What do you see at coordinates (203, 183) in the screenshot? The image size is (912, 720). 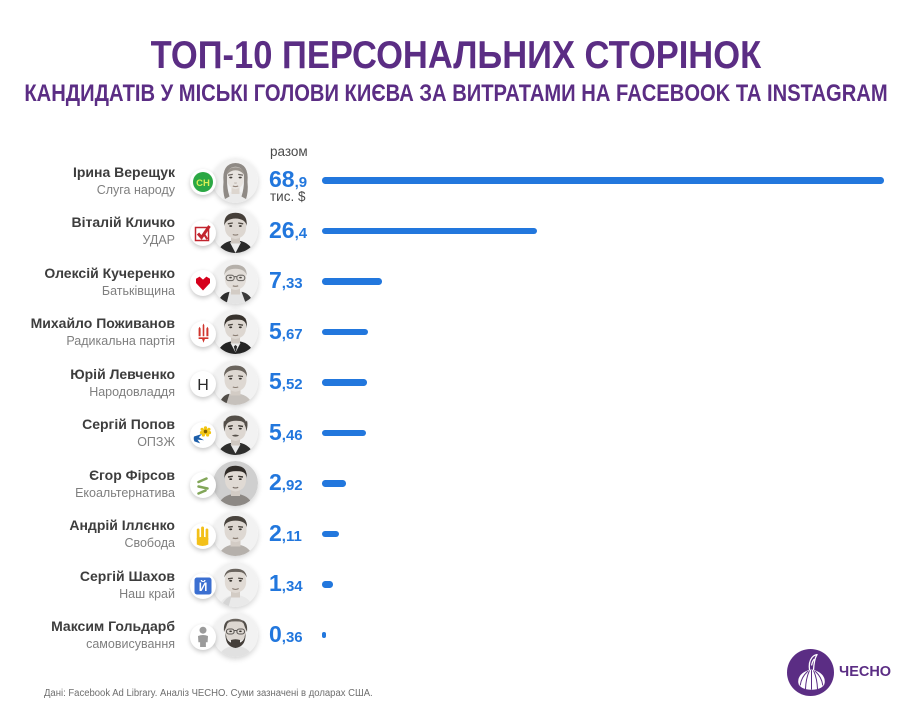 I see `svg-text: СН` at bounding box center [203, 183].